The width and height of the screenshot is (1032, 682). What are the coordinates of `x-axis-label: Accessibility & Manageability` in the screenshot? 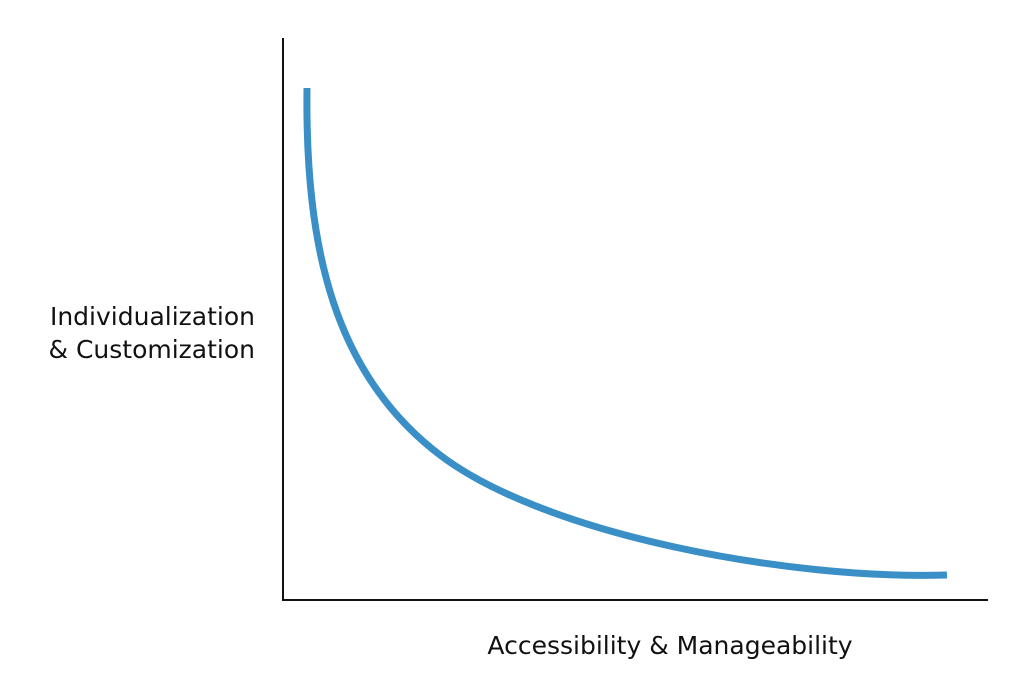 It's located at (669, 645).